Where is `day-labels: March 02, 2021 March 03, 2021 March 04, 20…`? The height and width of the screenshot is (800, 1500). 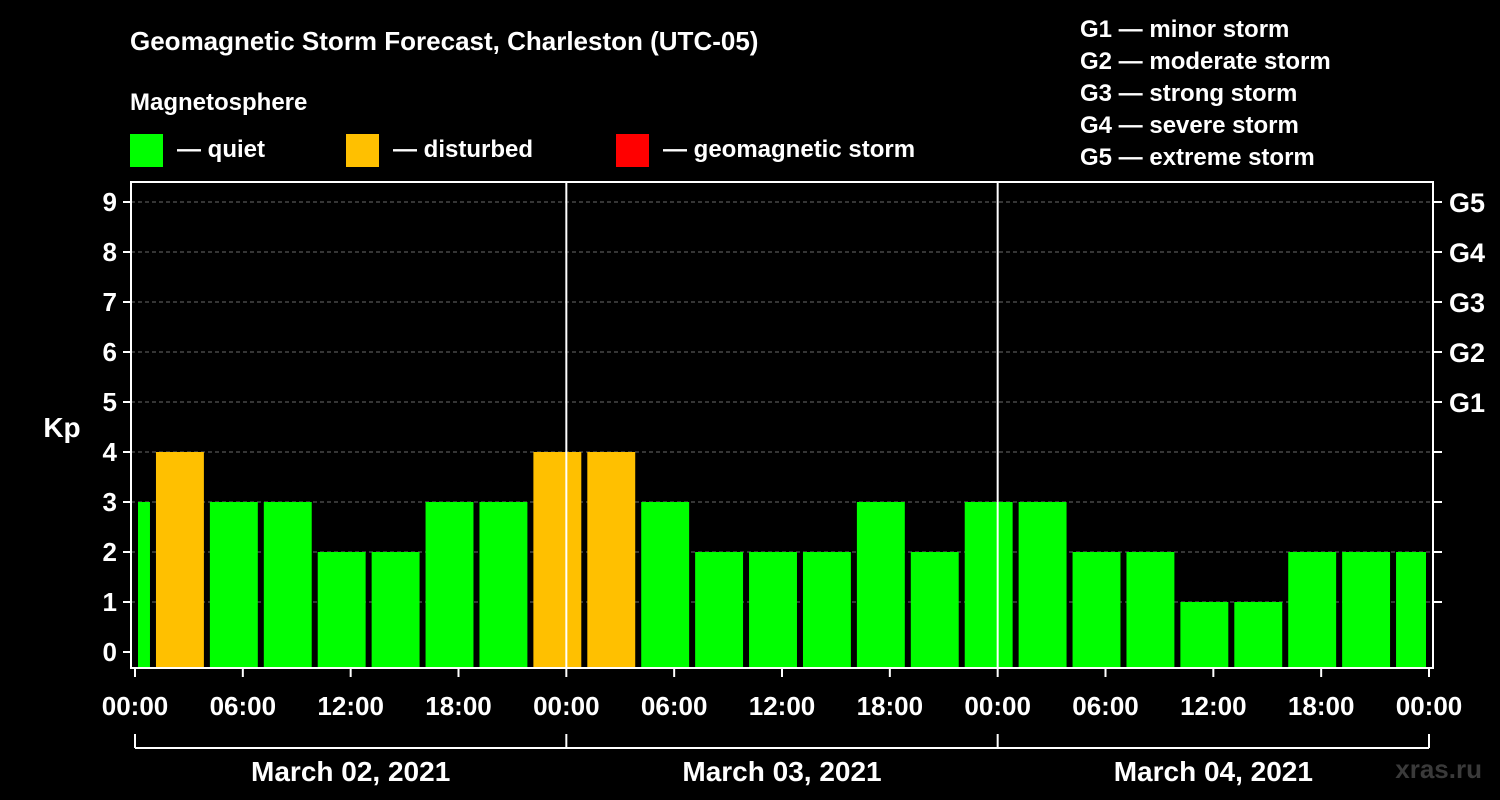
day-labels: March 02, 2021 March 03, 2021 March 04, 20… is located at coordinates (782, 760).